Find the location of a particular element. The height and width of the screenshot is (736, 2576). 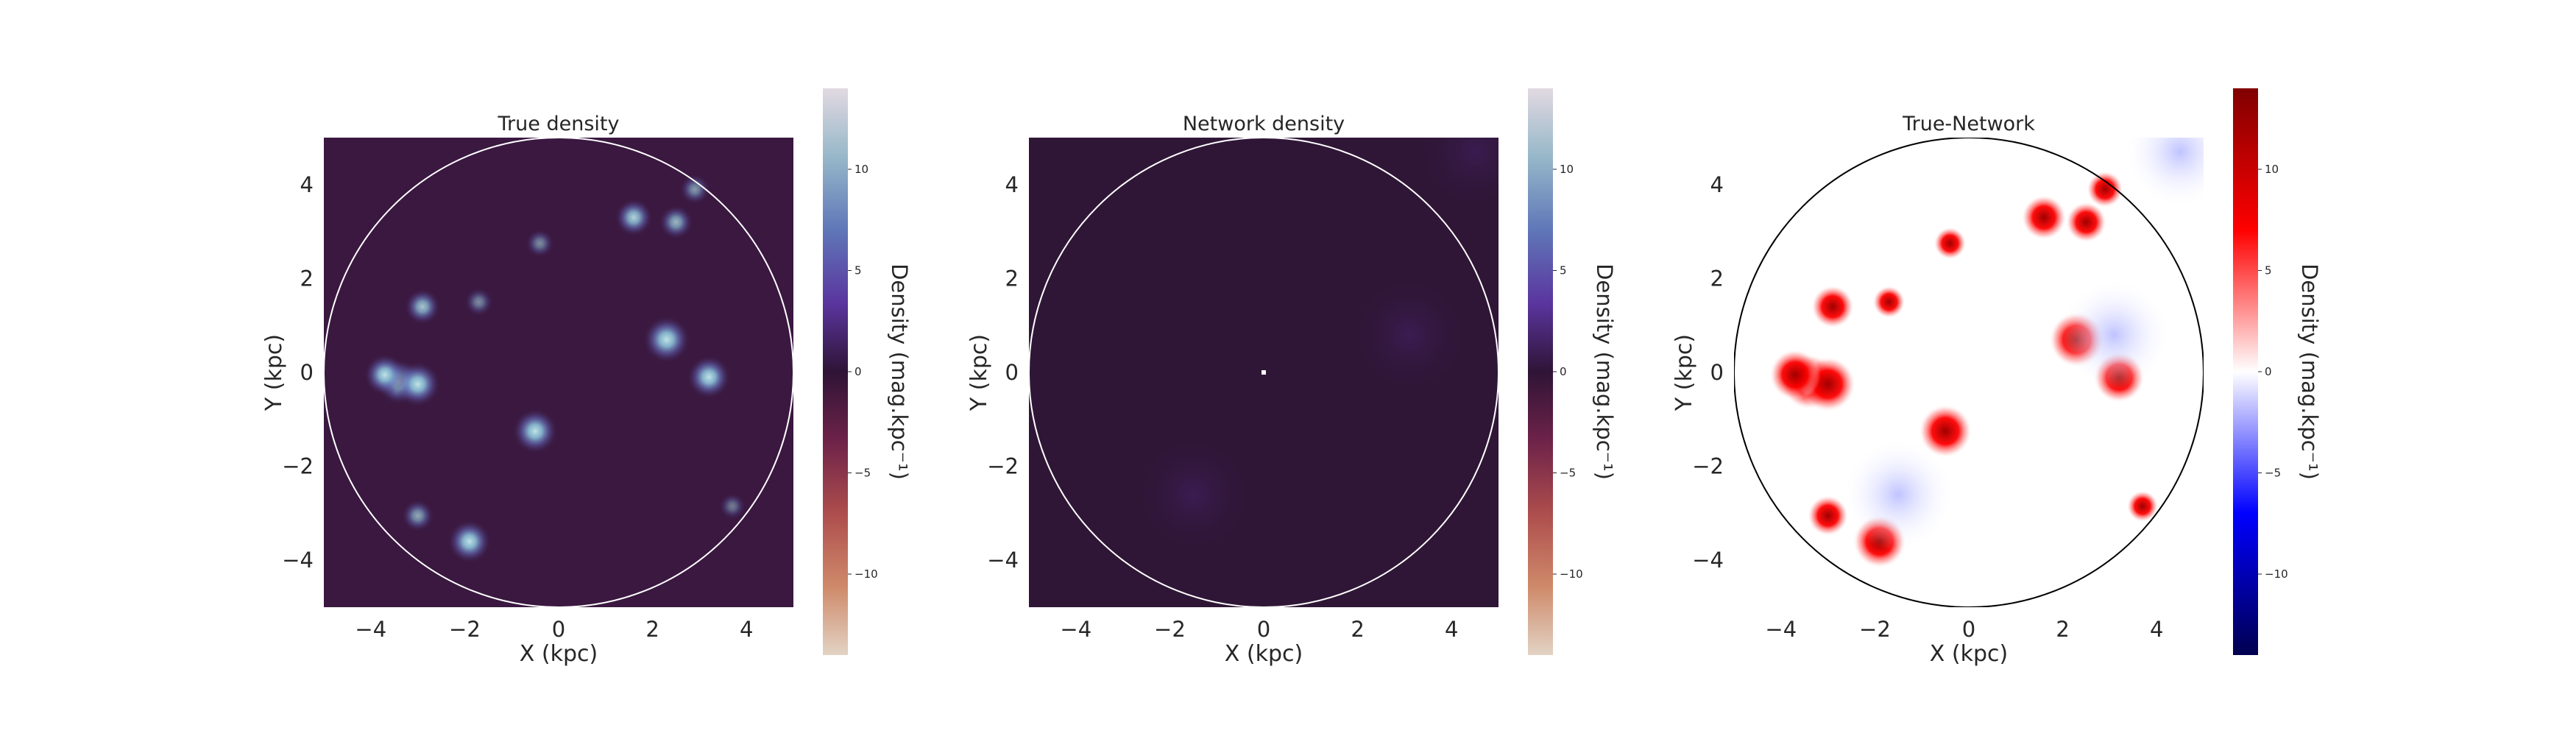

center-marker is located at coordinates (1264, 372).